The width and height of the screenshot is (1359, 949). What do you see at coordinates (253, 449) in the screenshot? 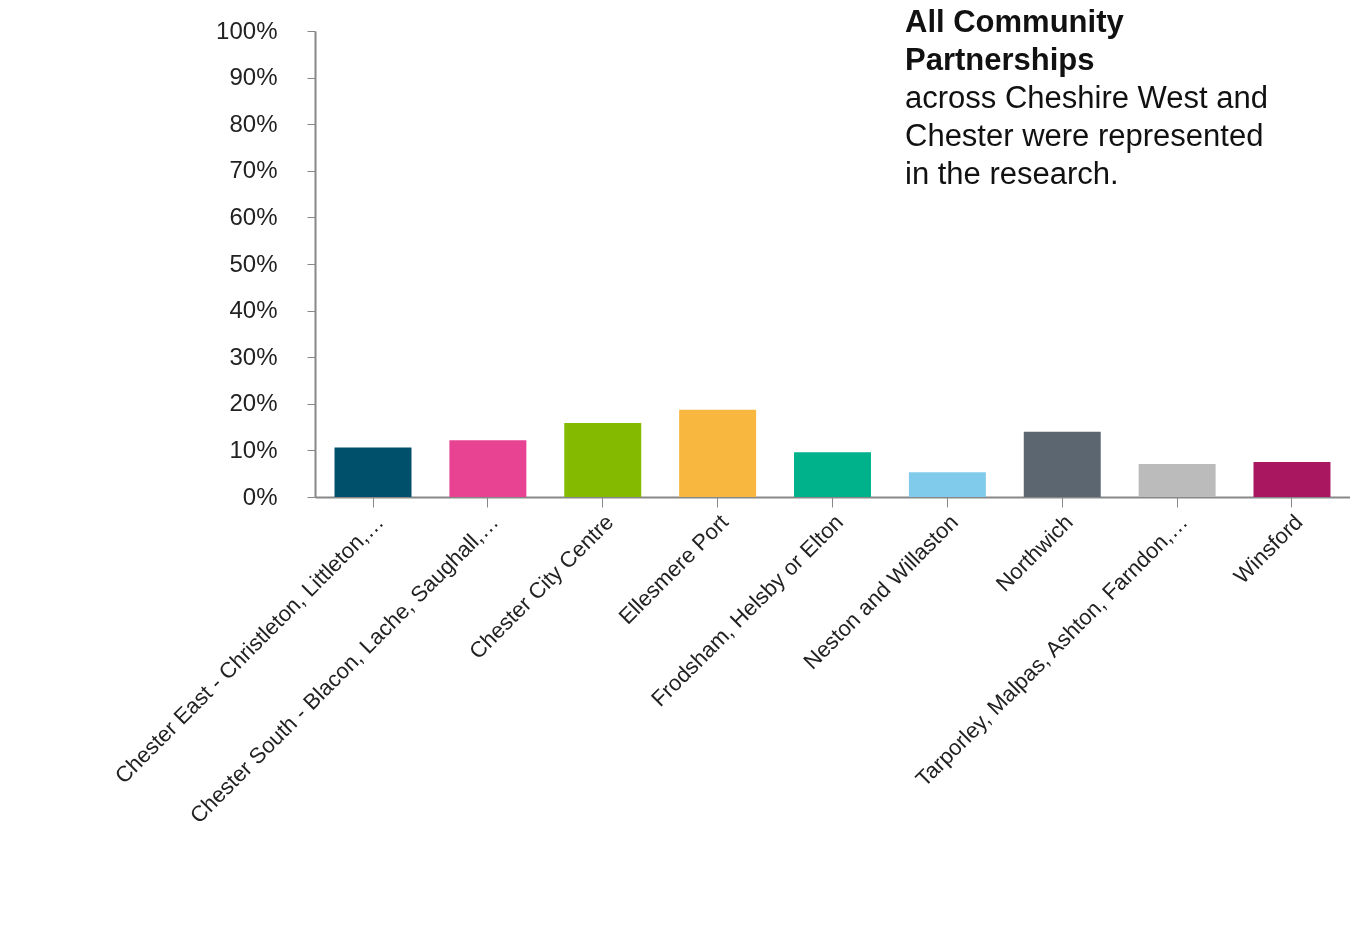
I see `y-tick-label: 10%` at bounding box center [253, 449].